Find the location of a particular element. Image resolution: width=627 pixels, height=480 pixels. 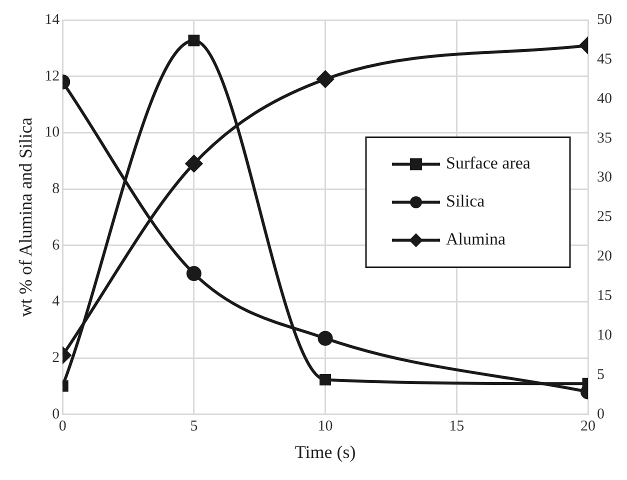

x-tick-label: 15 is located at coordinates (456, 426).